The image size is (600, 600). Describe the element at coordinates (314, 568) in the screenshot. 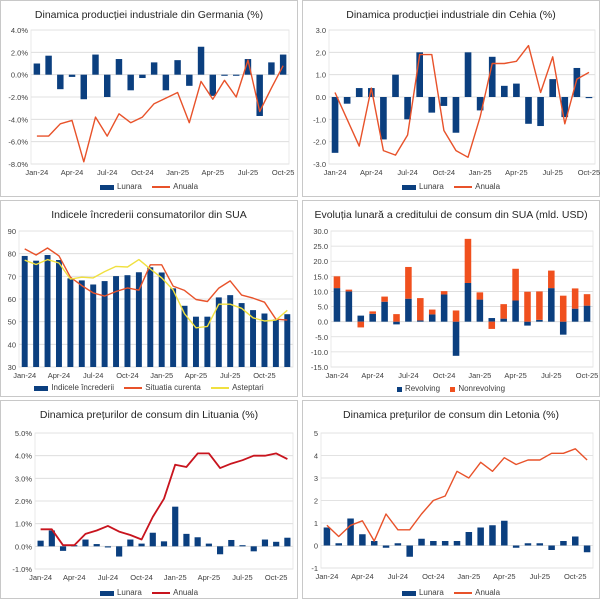

I see `y-tick-label: -1` at that location.